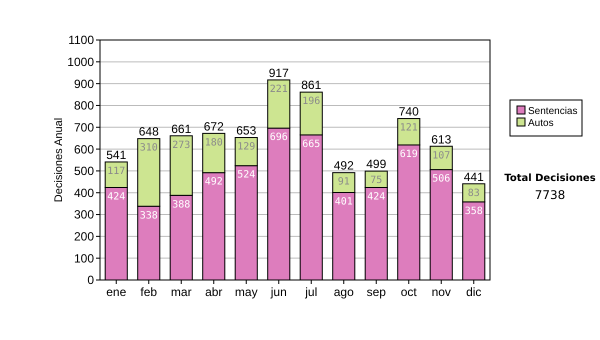  What do you see at coordinates (213, 142) in the screenshot?
I see `data-label: 180` at bounding box center [213, 142].